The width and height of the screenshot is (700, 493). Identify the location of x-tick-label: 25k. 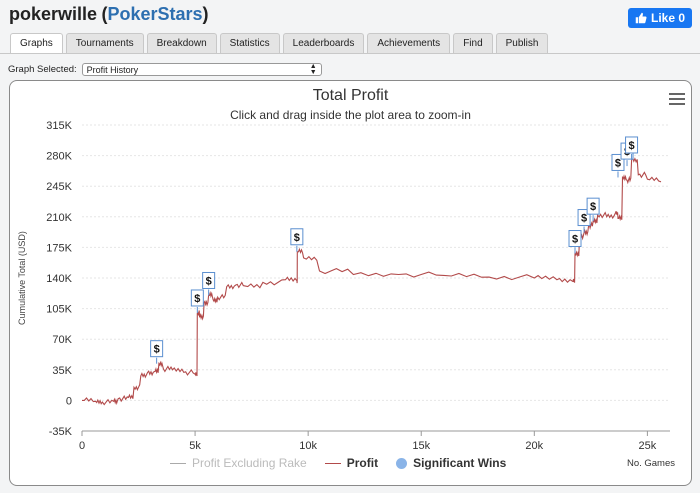
(648, 446).